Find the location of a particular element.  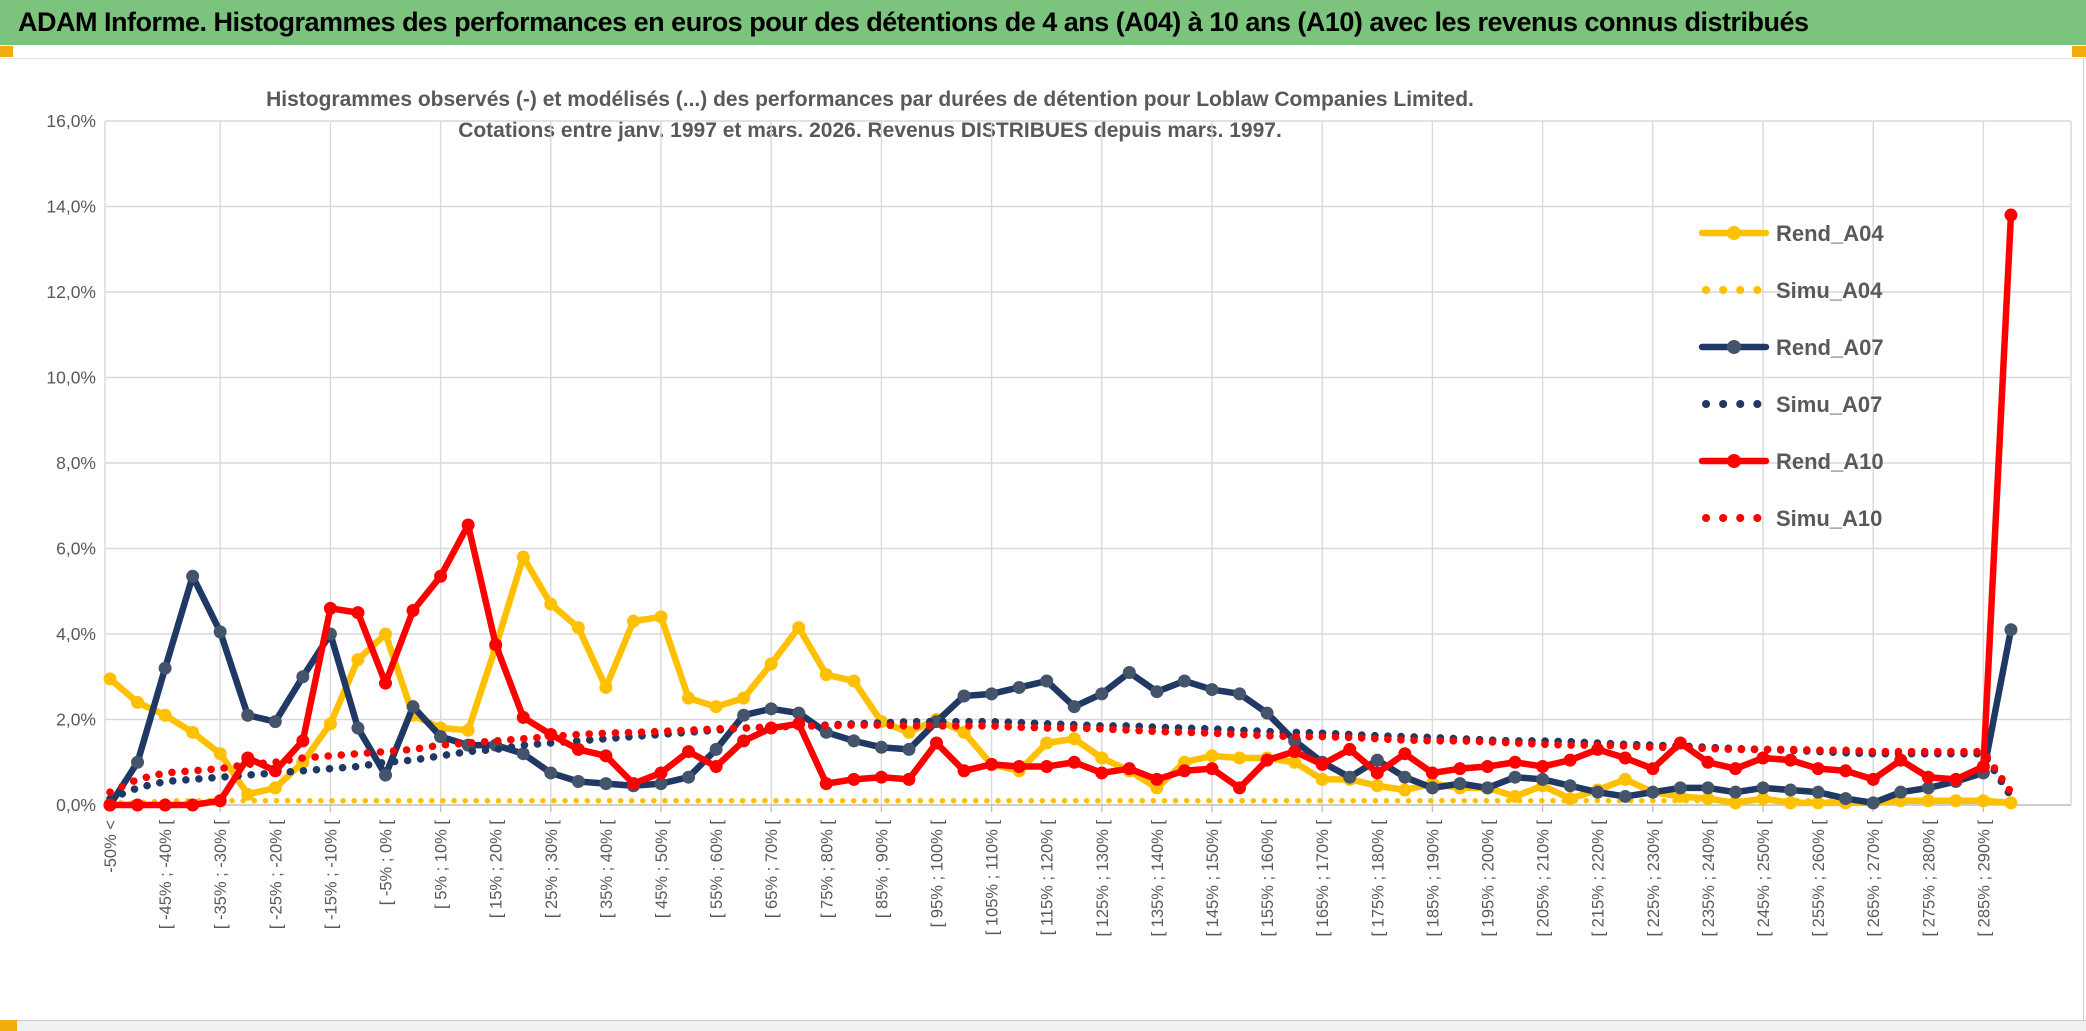

x-axis-tick-label: [ 145% ; 150% [ is located at coordinates (1213, 878).